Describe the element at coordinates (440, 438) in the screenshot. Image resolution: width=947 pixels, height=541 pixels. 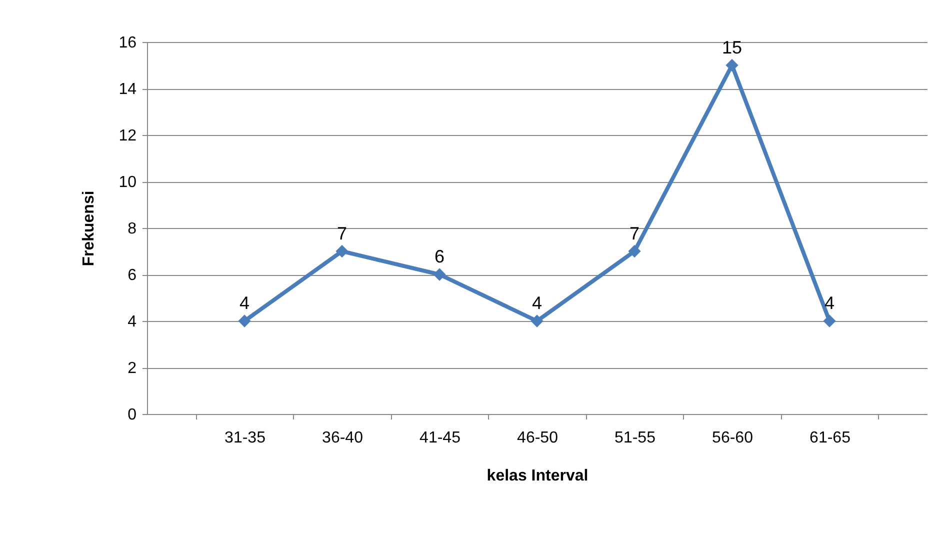
I see `x-tick-label: 41-45` at that location.